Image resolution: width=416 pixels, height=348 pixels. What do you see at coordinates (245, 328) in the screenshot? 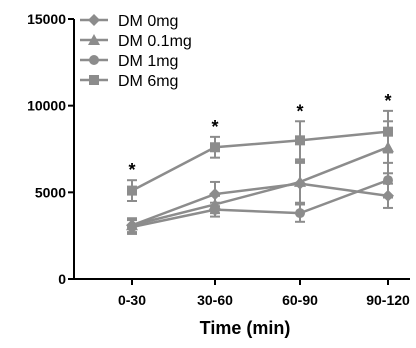
I see `x-axis-title: Time (min)` at bounding box center [245, 328].